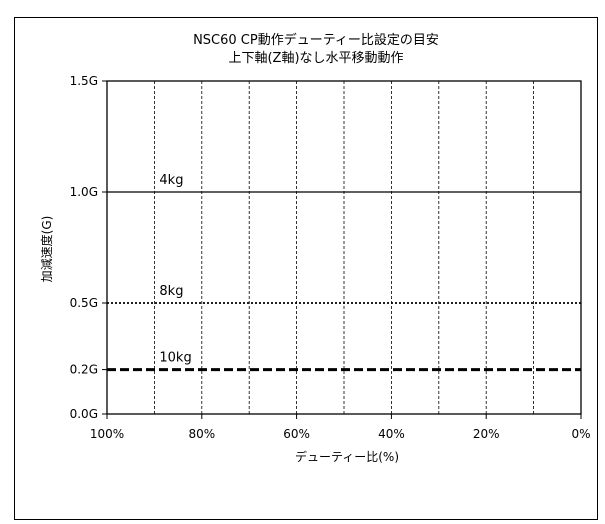  What do you see at coordinates (84, 370) in the screenshot?
I see `y-tick-label: 0.2G` at bounding box center [84, 370].